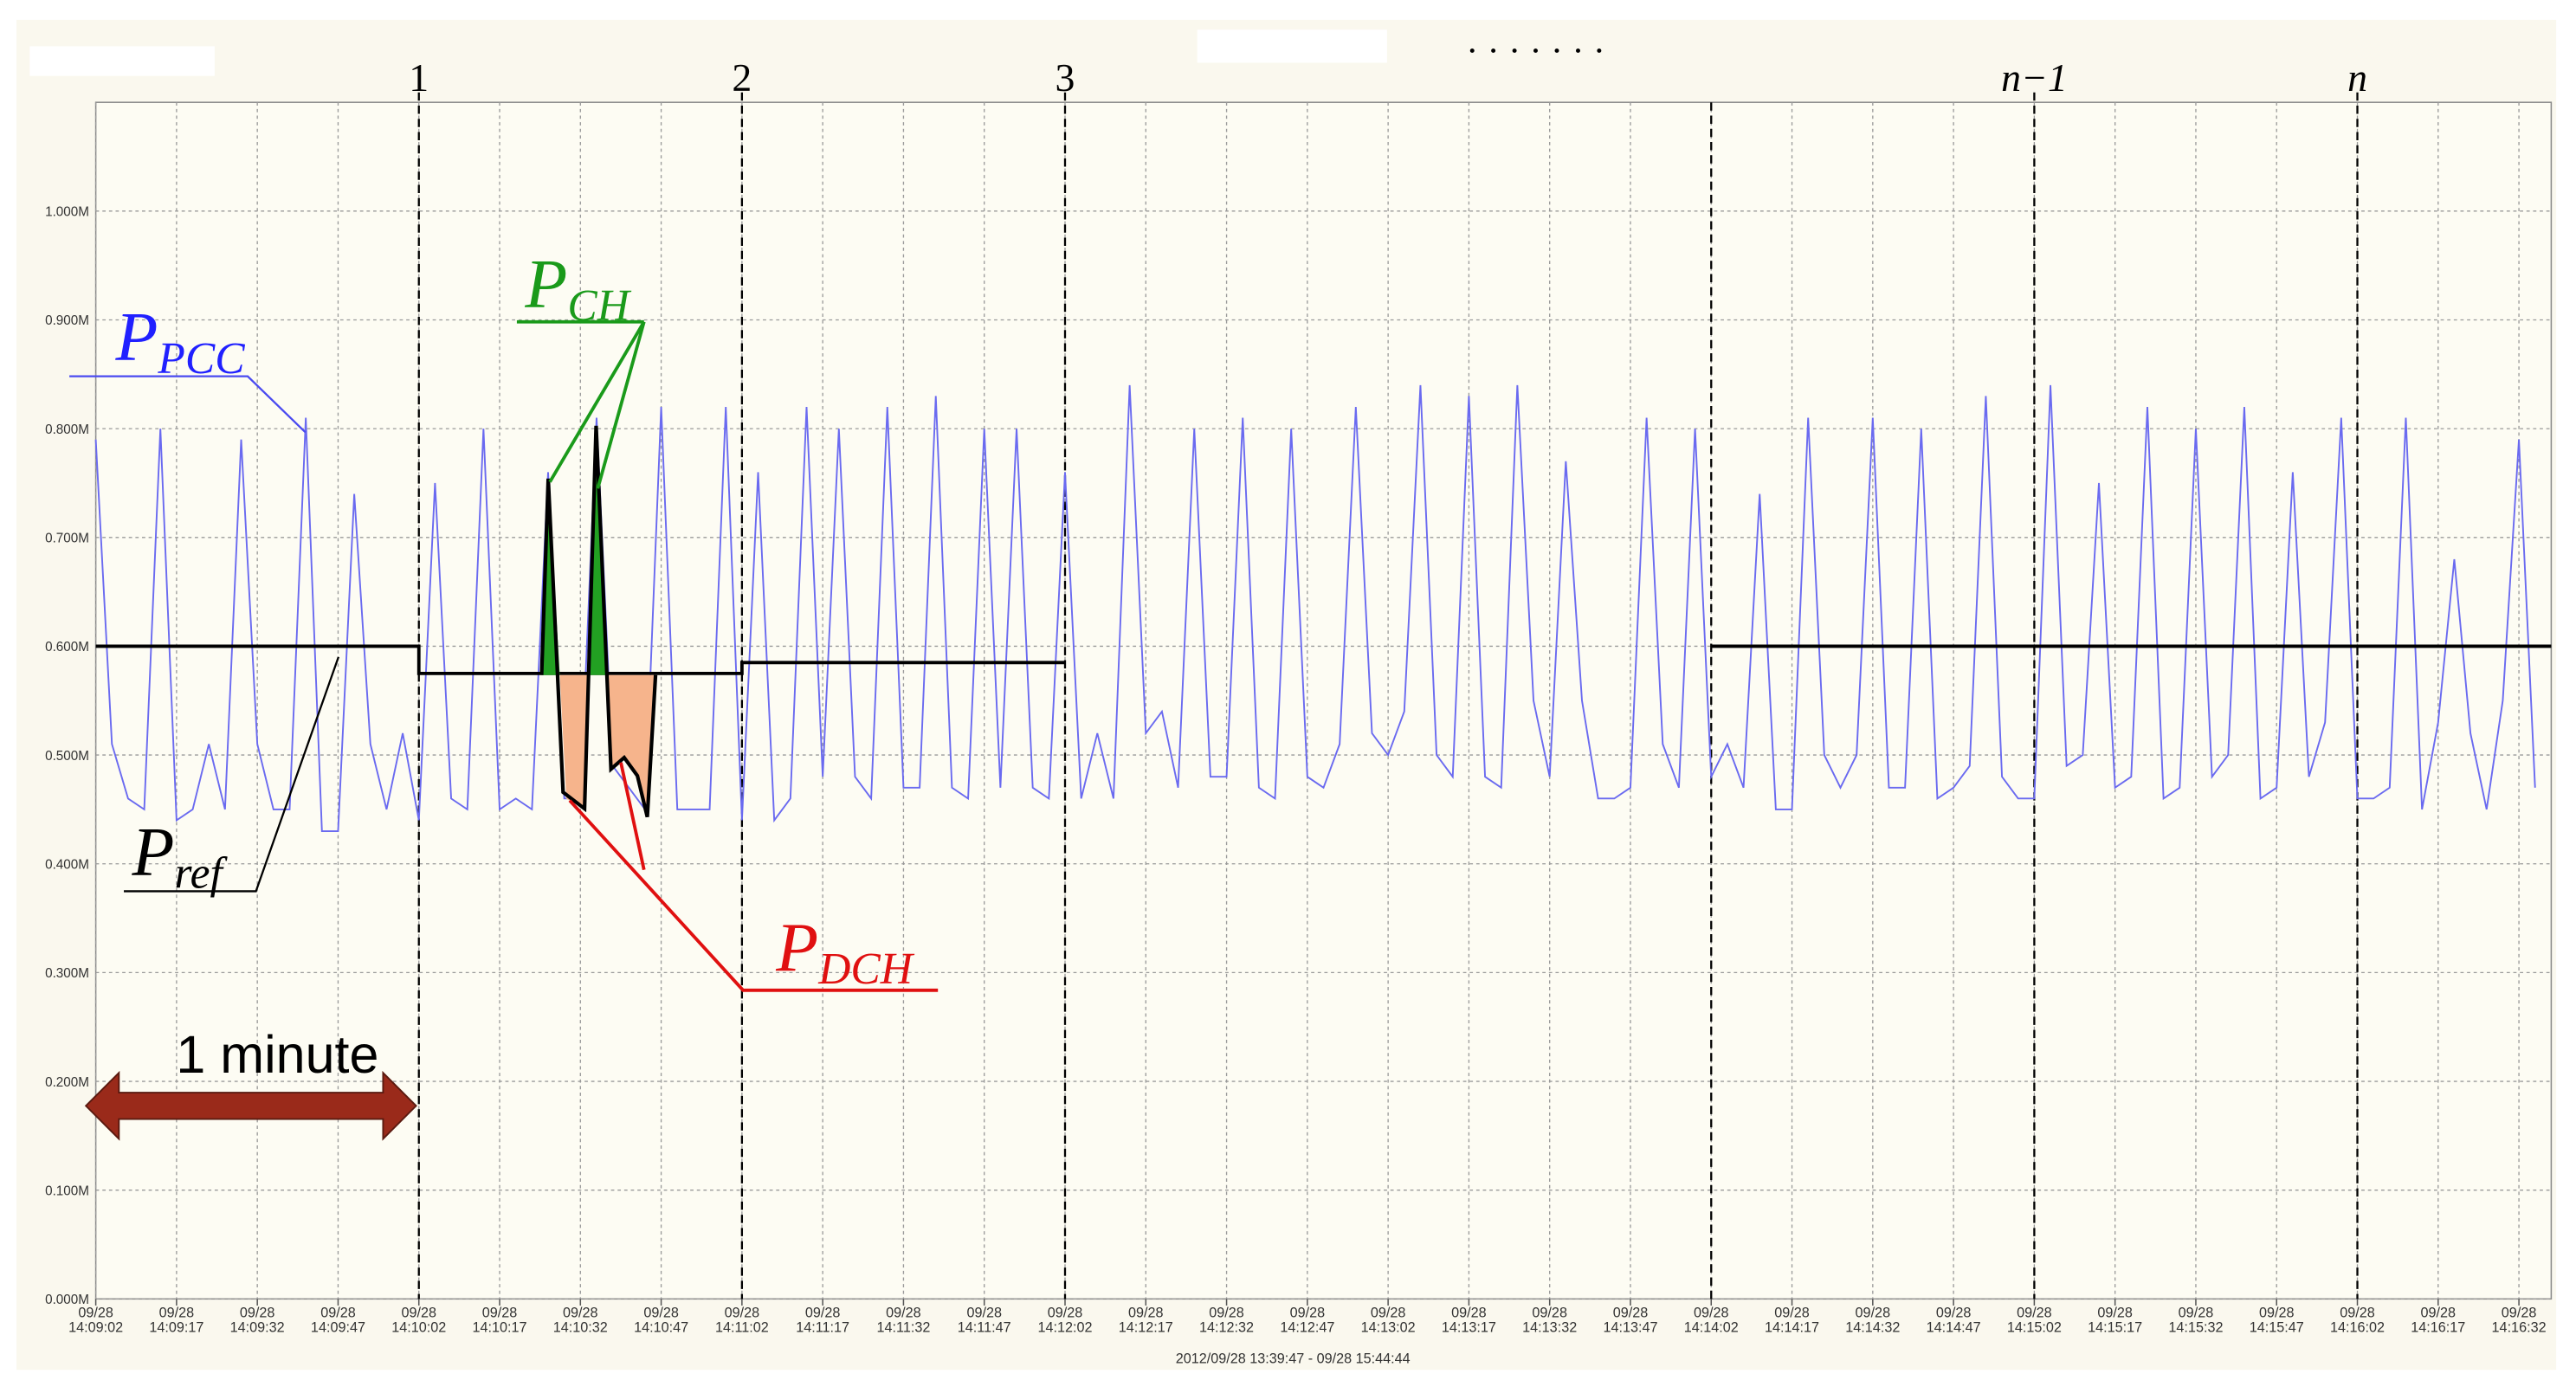 The image size is (2576, 1393). What do you see at coordinates (661, 1327) in the screenshot?
I see `x-tick-label: 14:10:47` at bounding box center [661, 1327].